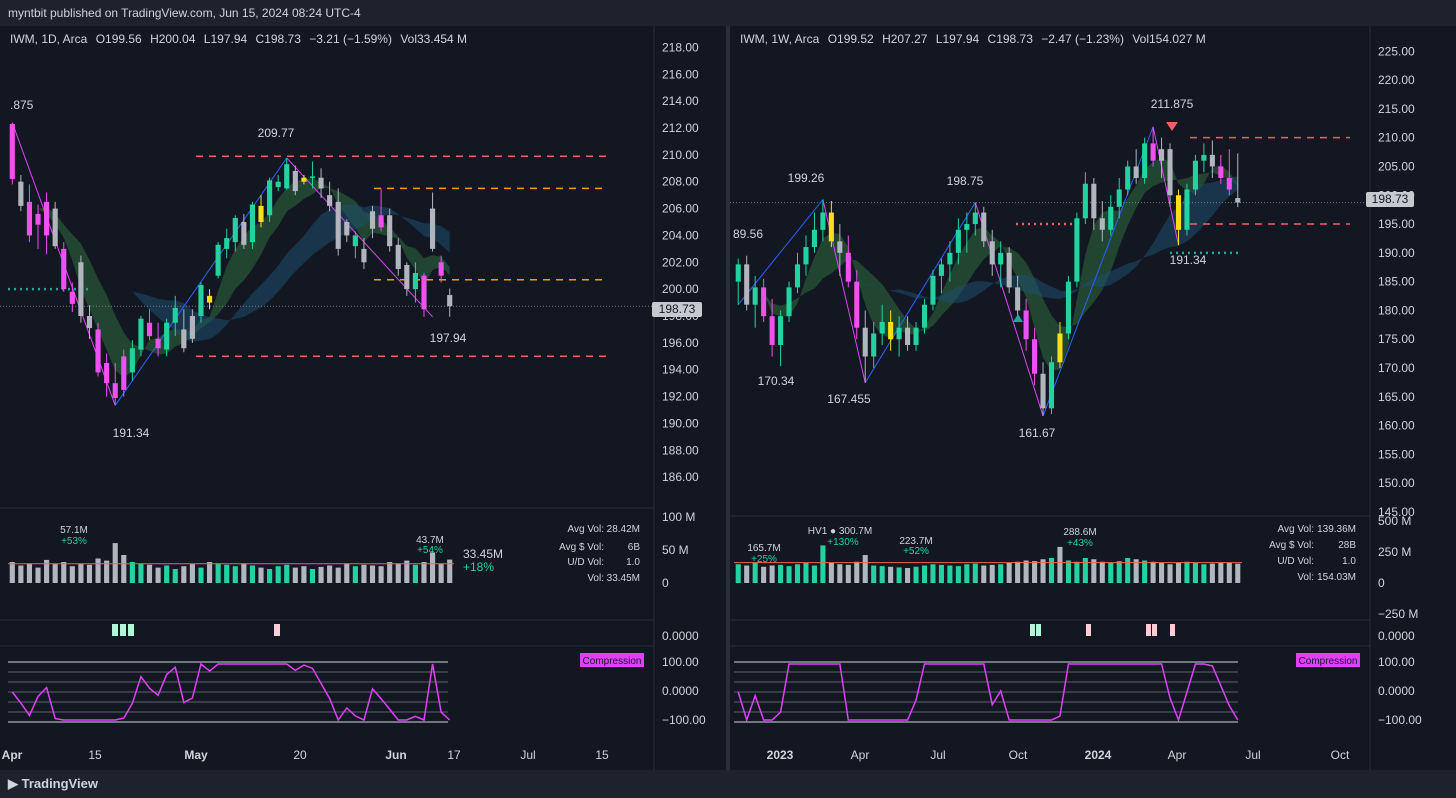  What do you see at coordinates (728, 398) in the screenshot?
I see `panel-divider` at bounding box center [728, 398].